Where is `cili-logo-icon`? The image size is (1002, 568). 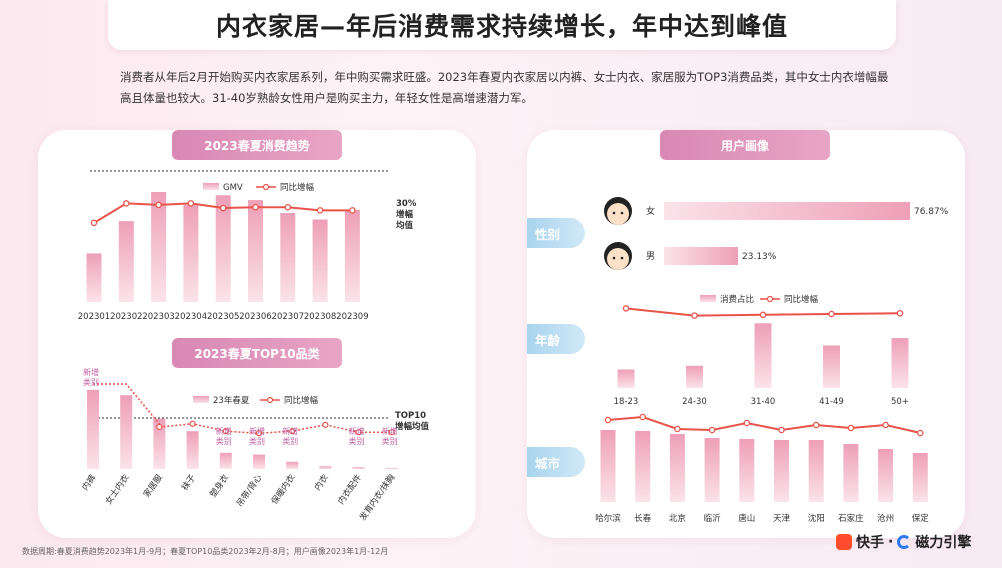
cili-logo-icon is located at coordinates (904, 542).